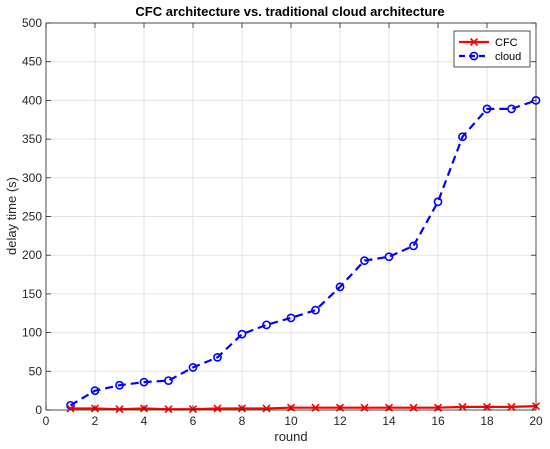 The width and height of the screenshot is (550, 449). What do you see at coordinates (438, 421) in the screenshot?
I see `x-tick-label: 16` at bounding box center [438, 421].